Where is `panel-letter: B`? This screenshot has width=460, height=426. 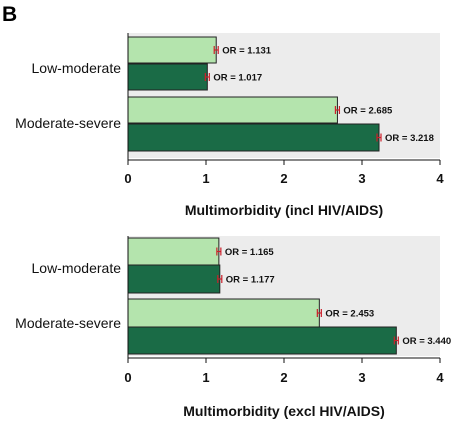 panel-letter: B is located at coordinates (9, 14).